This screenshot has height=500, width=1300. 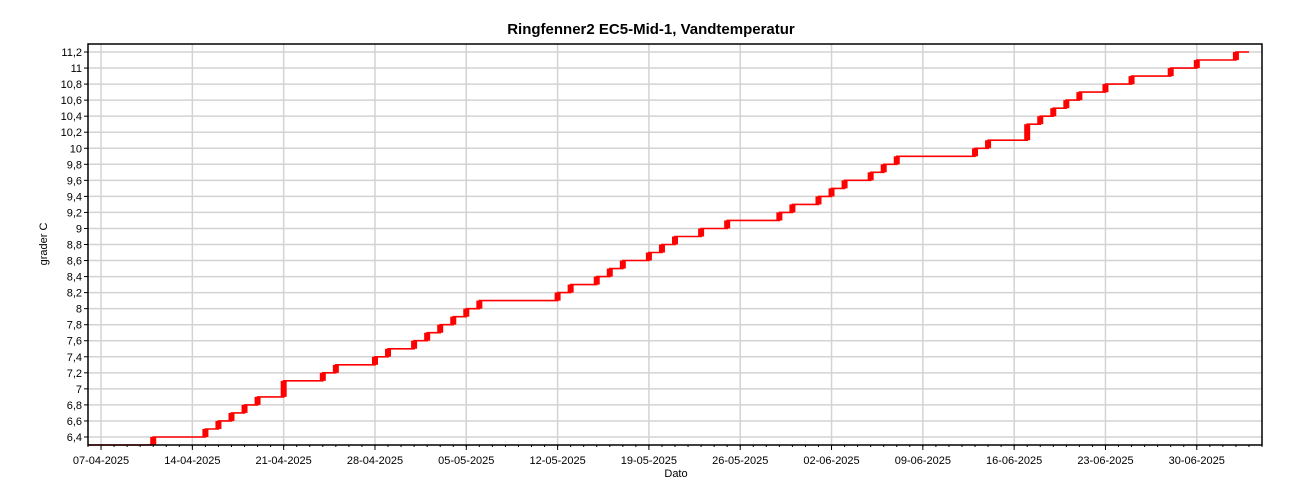 What do you see at coordinates (557, 461) in the screenshot?
I see `x-tick-label: 12-05-2025` at bounding box center [557, 461].